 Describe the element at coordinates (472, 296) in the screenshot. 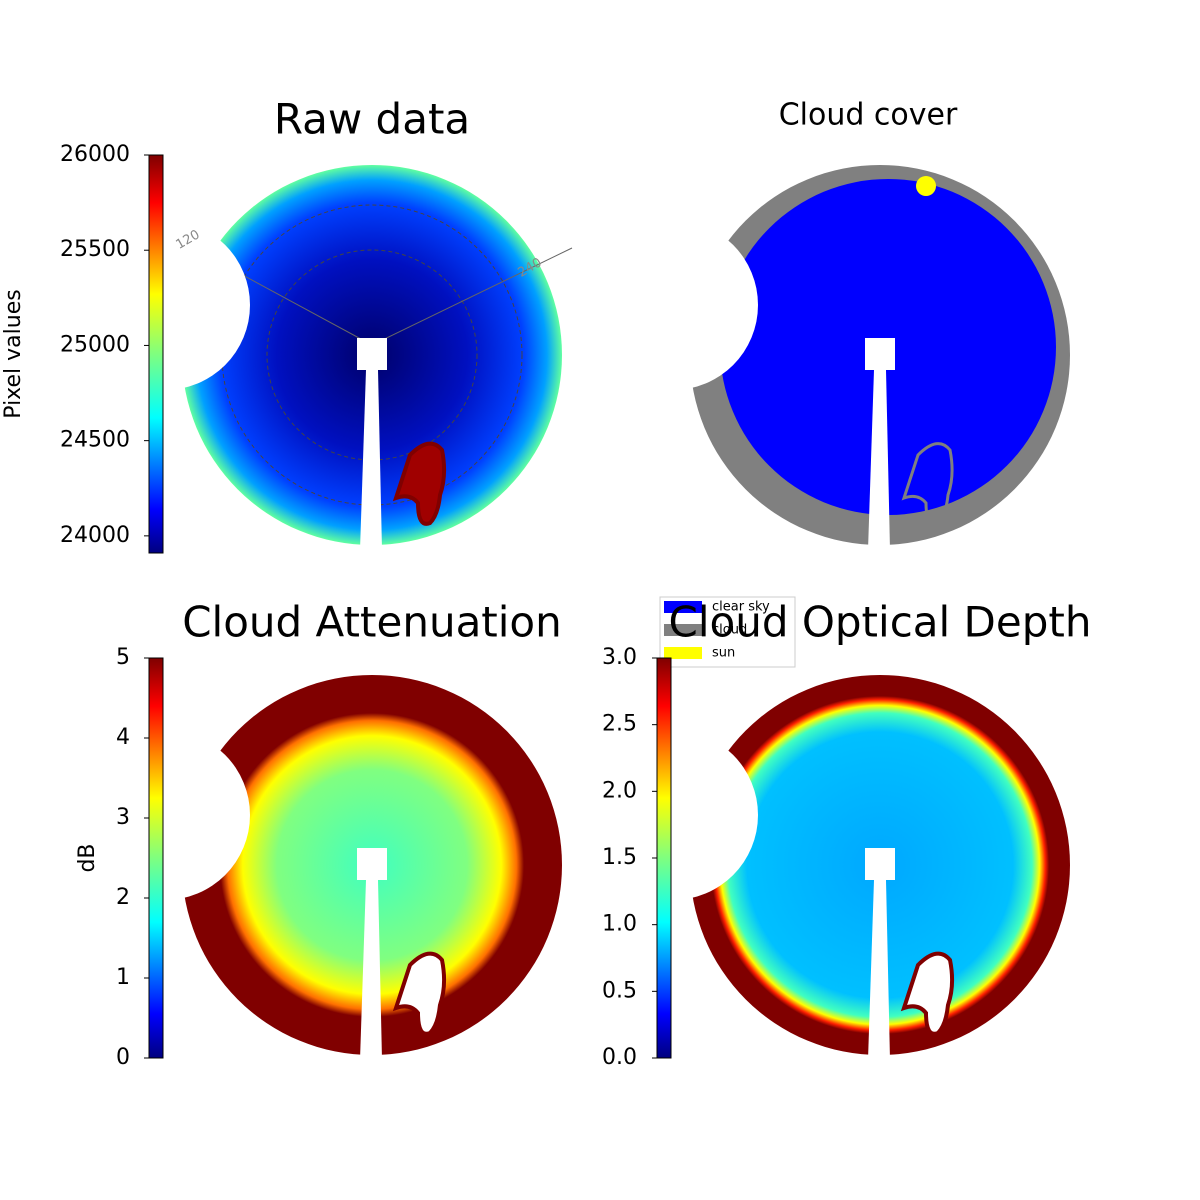

I see `polar-grid` at that location.